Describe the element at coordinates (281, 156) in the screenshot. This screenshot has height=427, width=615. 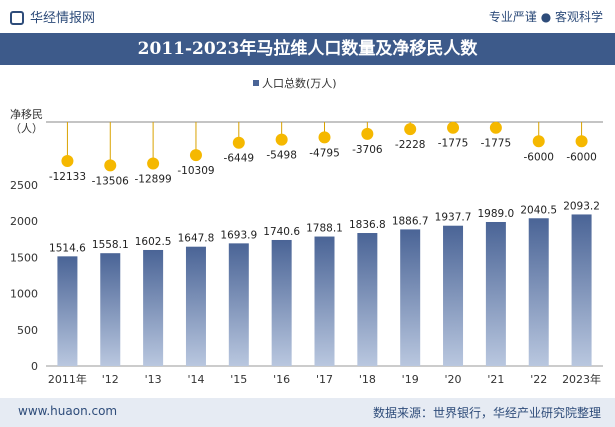
I see `migration-value-label: -5498` at that location.